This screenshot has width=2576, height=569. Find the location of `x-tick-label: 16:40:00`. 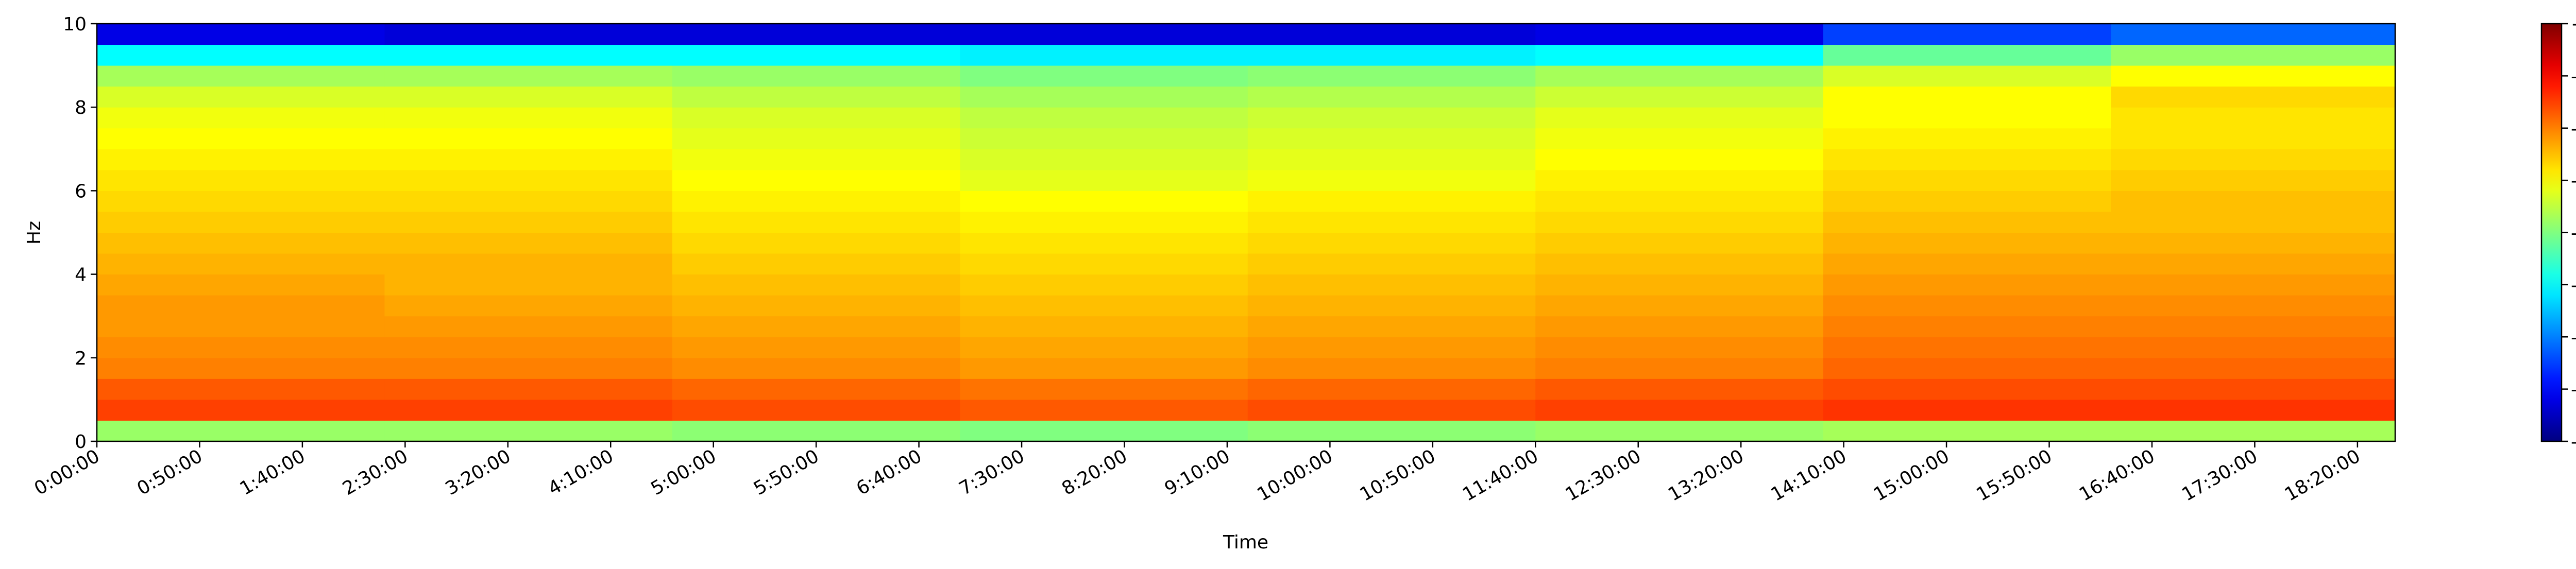

x-tick-label: 16:40:00 is located at coordinates (2117, 475).